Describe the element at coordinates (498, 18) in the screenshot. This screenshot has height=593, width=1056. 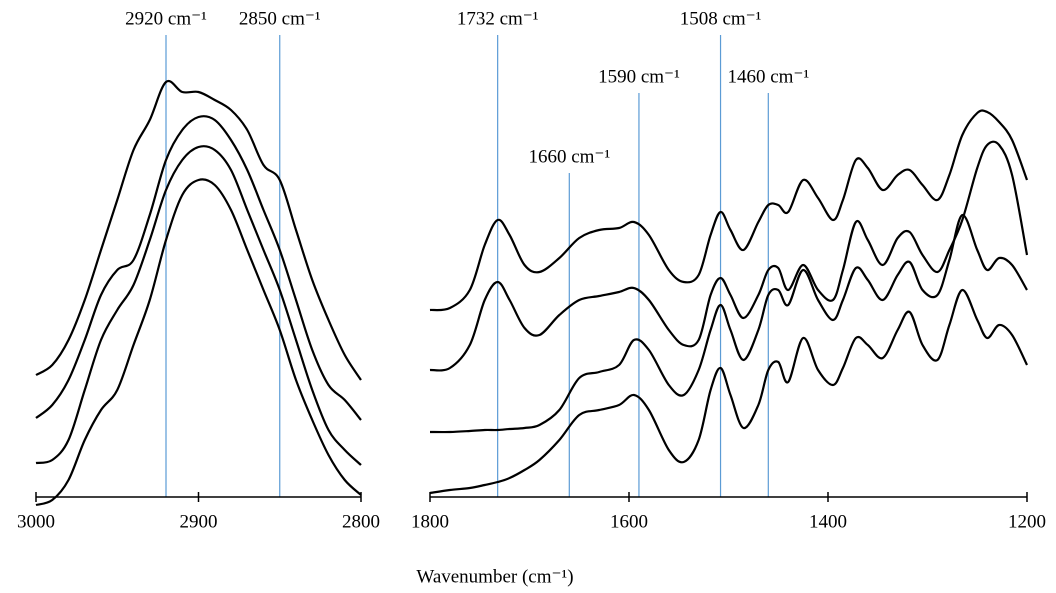
I see `annotation-label: 1732 cm⁻¹` at that location.